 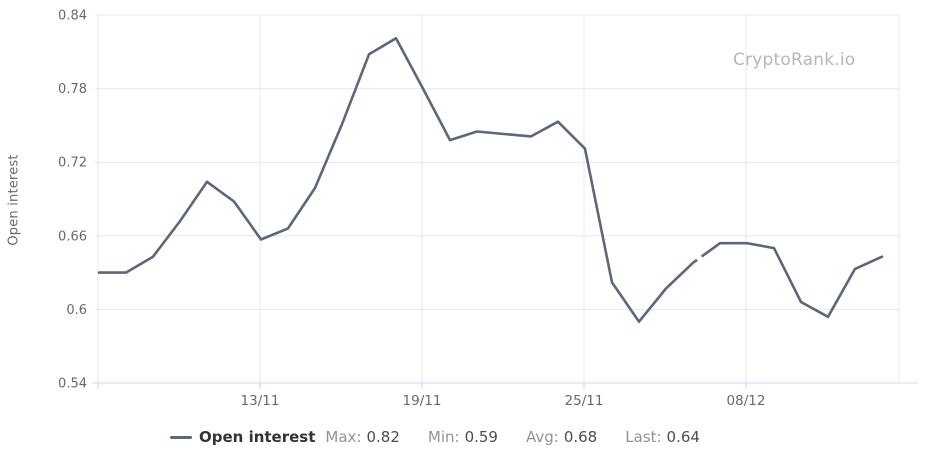 What do you see at coordinates (584, 401) in the screenshot?
I see `x-axis-tick-label: 25/11` at bounding box center [584, 401].